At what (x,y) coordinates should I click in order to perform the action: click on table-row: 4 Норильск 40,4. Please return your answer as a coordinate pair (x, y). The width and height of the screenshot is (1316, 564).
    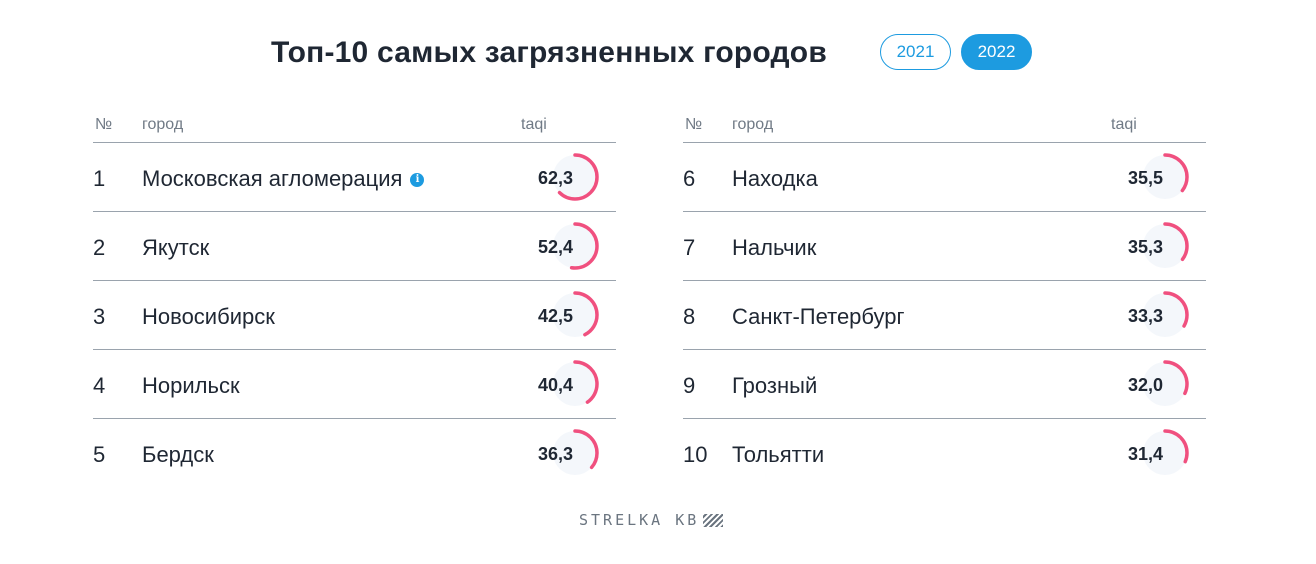
    Looking at the image, I should click on (354, 384).